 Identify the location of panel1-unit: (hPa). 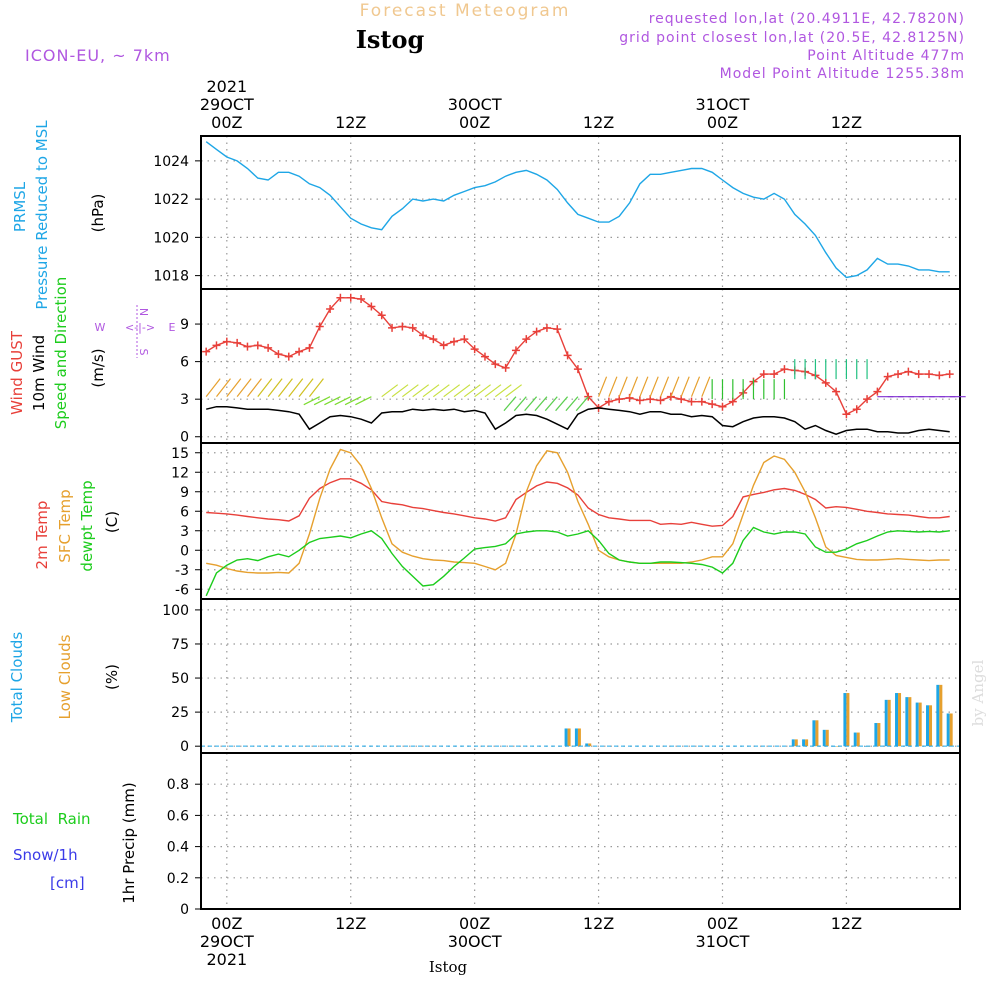
(98, 213).